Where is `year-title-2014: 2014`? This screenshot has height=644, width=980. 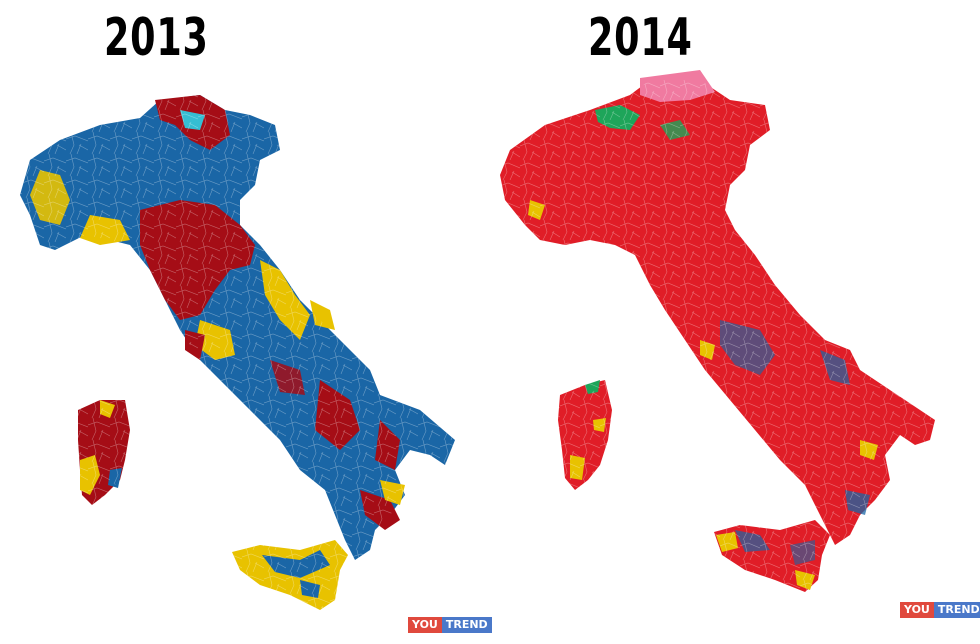 year-title-2014: 2014 is located at coordinates (640, 38).